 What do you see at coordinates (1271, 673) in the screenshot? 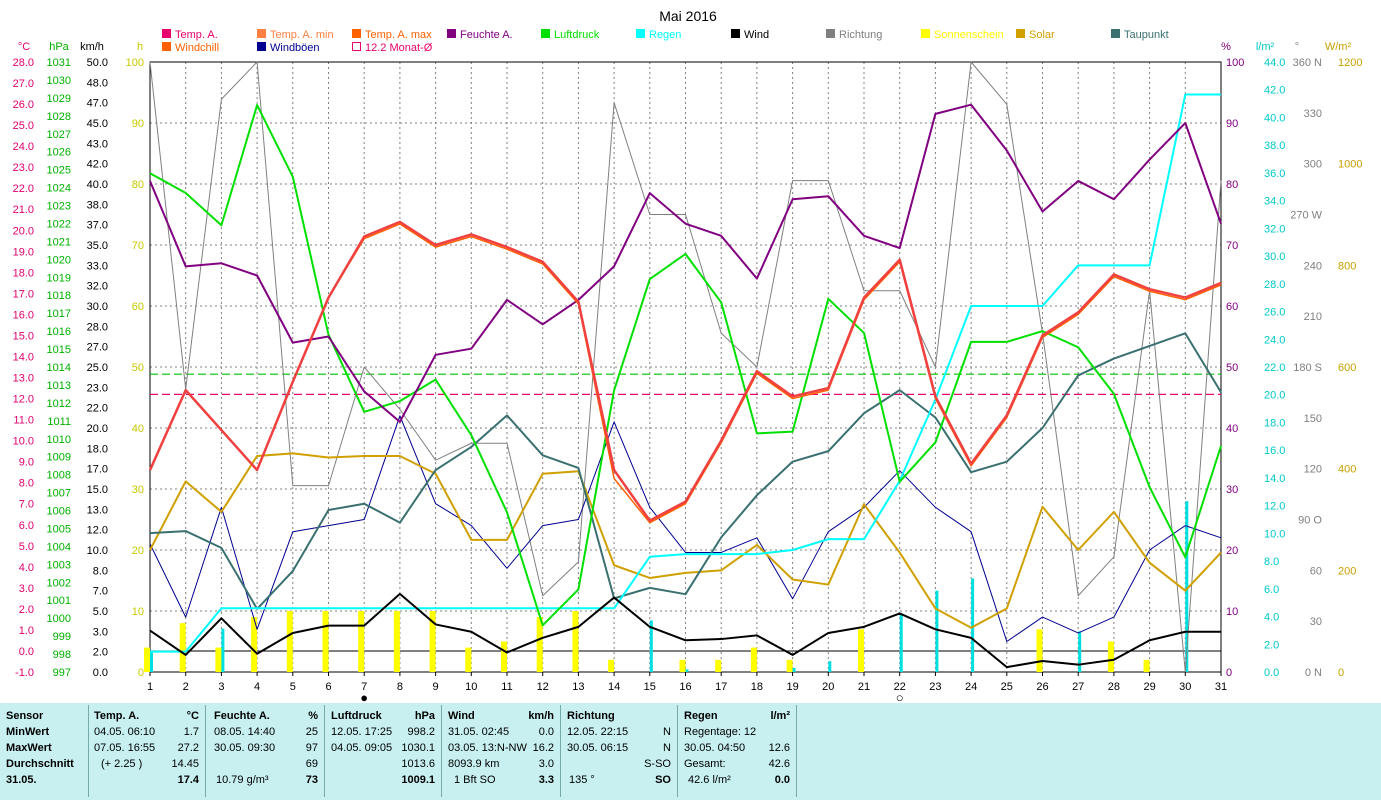
I see `rain-tick-label: 0.0` at bounding box center [1271, 673].